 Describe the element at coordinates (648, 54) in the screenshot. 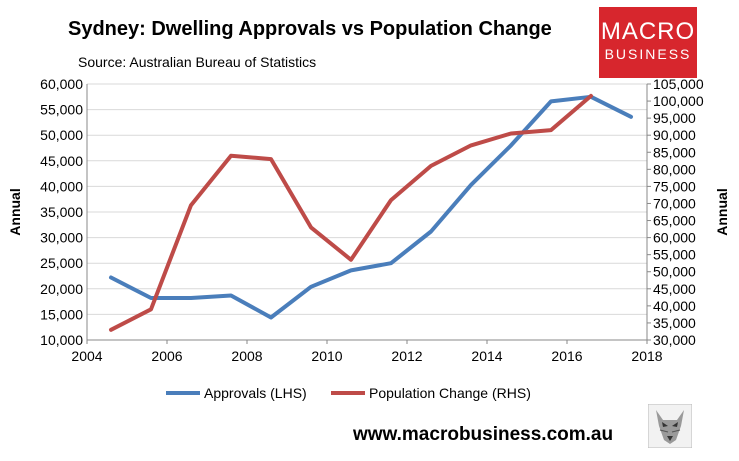

I see `logo-line-2: BUSINESS` at that location.